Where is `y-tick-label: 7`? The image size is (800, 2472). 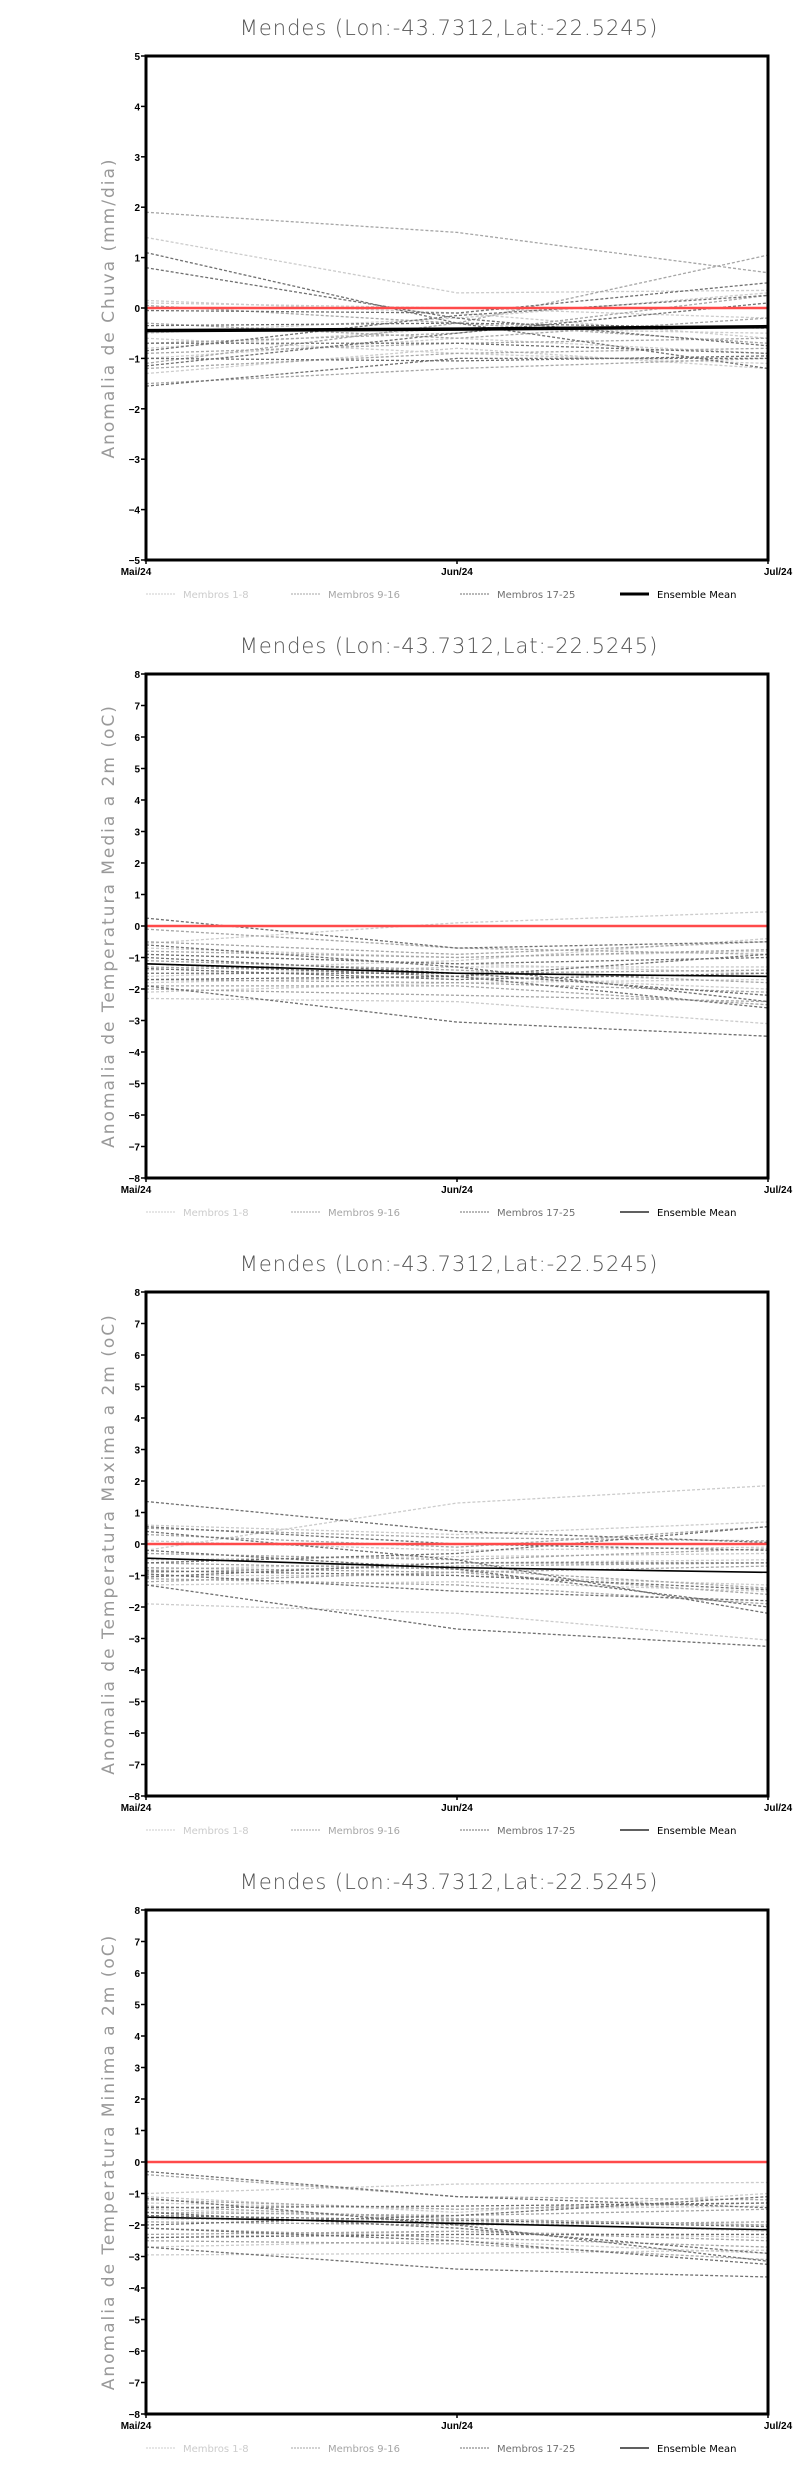
y-tick-label: 7 is located at coordinates (137, 1943).